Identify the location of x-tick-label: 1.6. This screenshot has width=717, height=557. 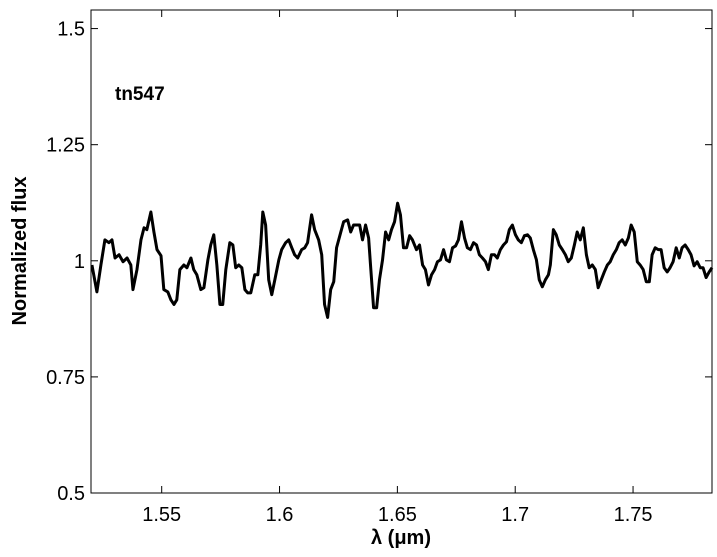
(280, 515).